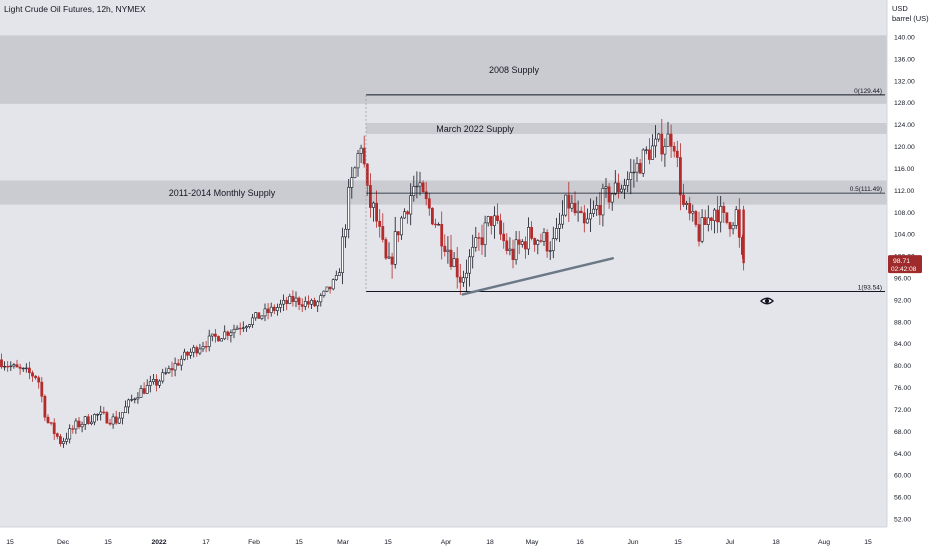  What do you see at coordinates (343, 542) in the screenshot?
I see `x-tick-label: Mar` at bounding box center [343, 542].